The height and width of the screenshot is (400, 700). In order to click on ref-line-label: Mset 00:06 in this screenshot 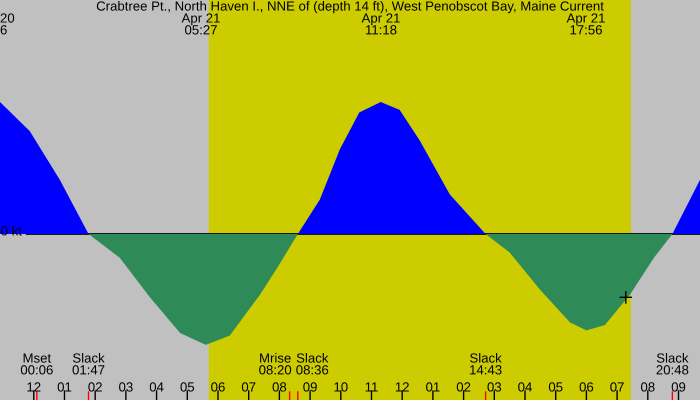, I will do `click(36, 364)`.